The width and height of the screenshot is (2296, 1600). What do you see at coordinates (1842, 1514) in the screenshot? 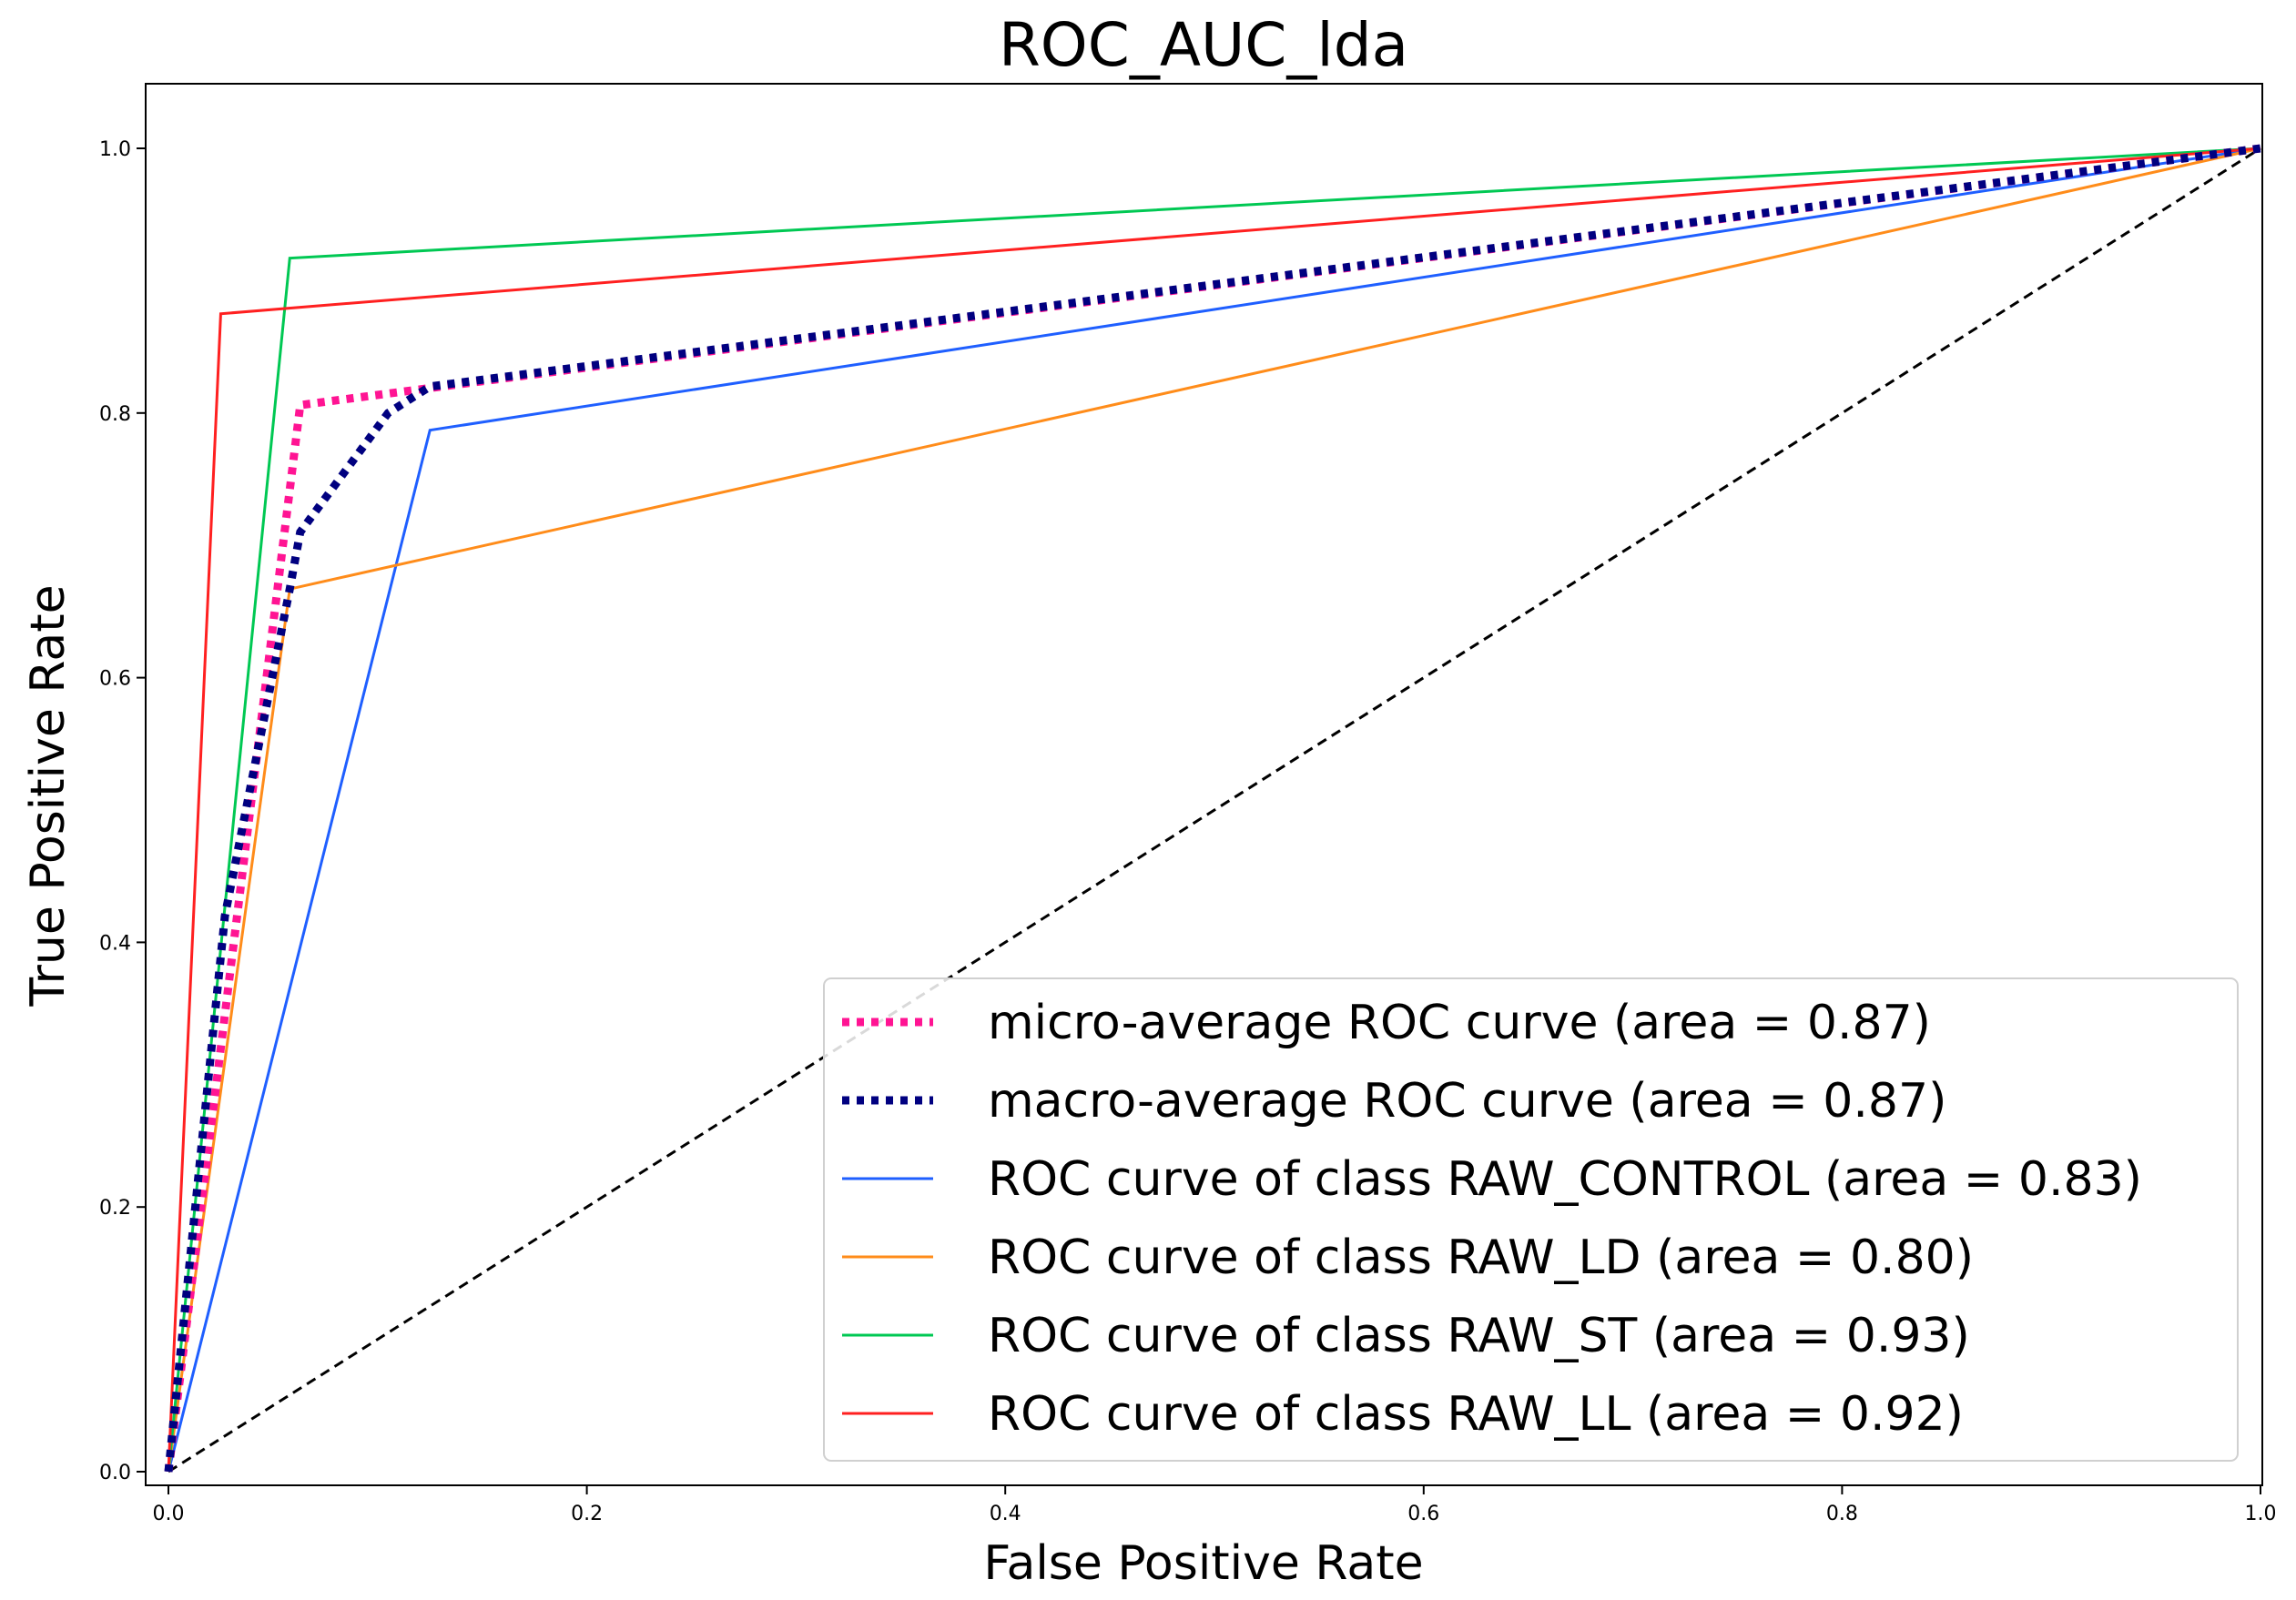
I see `x-tick-label: 0.8` at bounding box center [1842, 1514].